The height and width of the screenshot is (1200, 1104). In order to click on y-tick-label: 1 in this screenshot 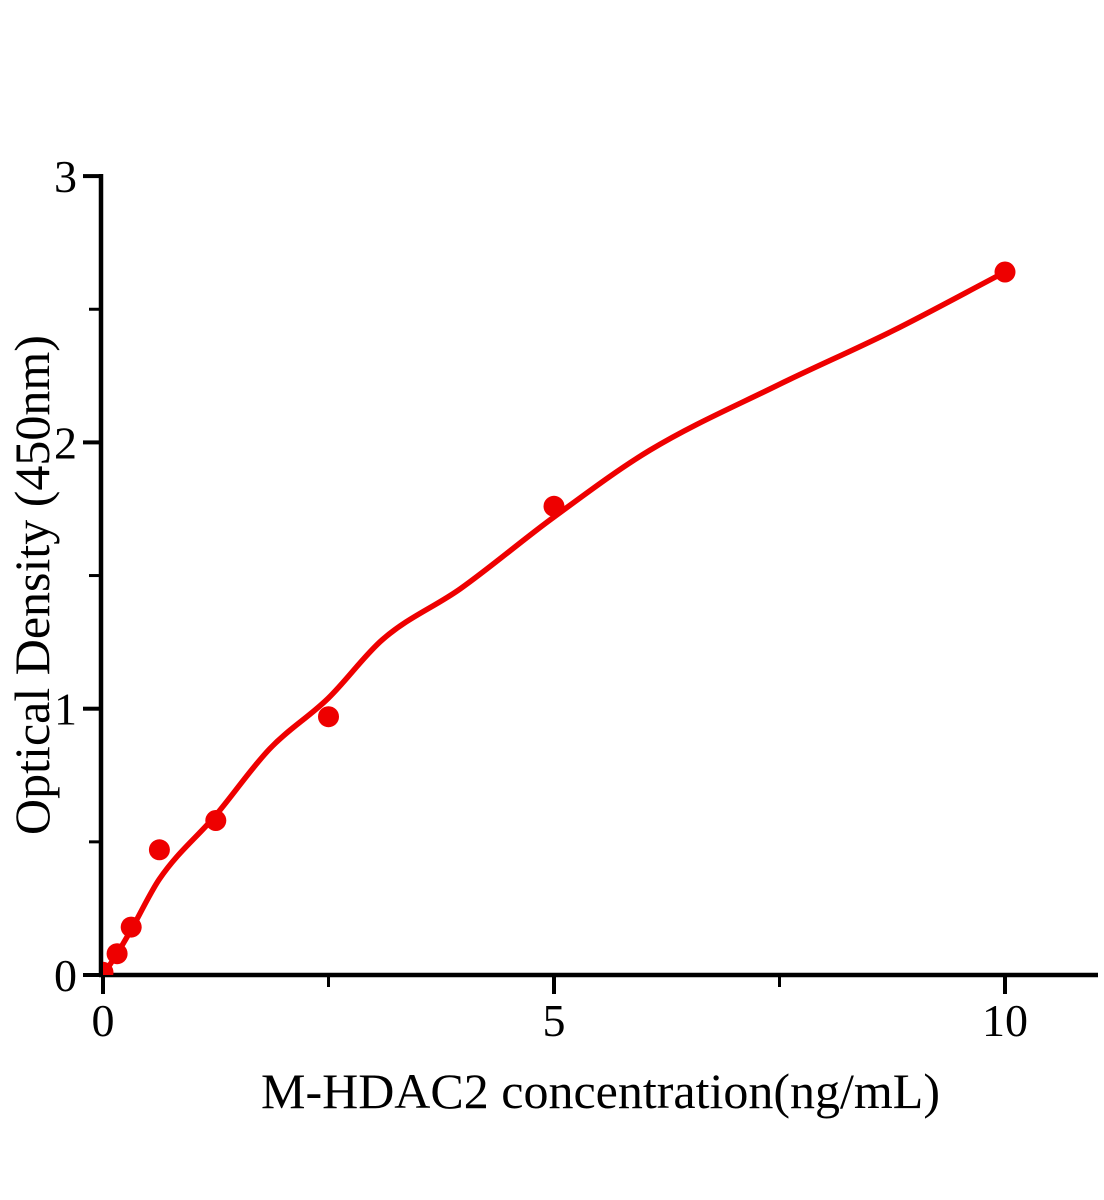, I will do `click(65, 709)`.